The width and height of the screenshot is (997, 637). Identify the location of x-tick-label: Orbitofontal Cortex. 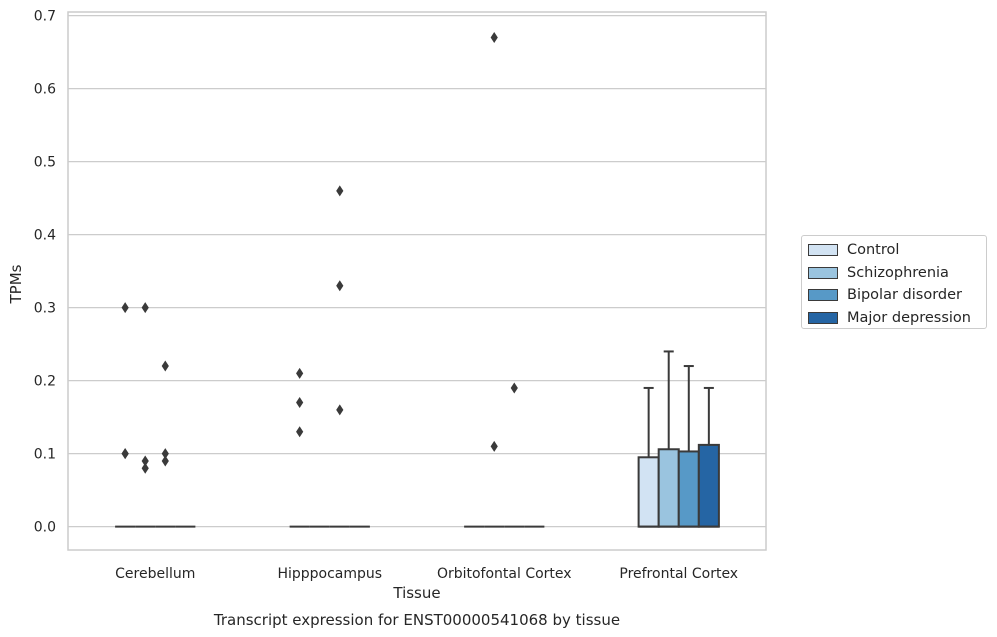
(504, 574).